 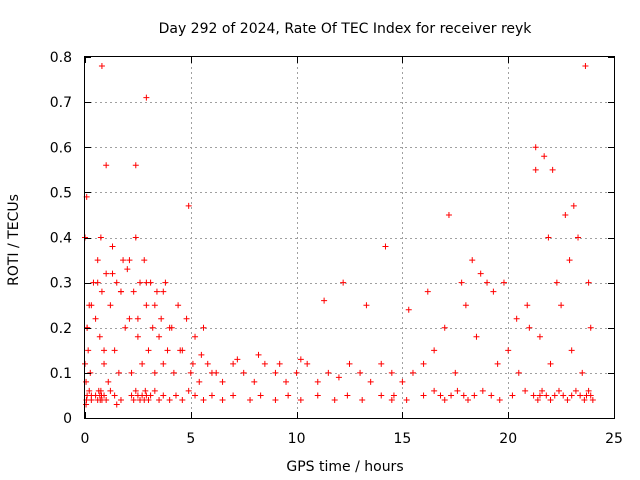 I want to click on x-tick-label: 0, so click(x=85, y=439).